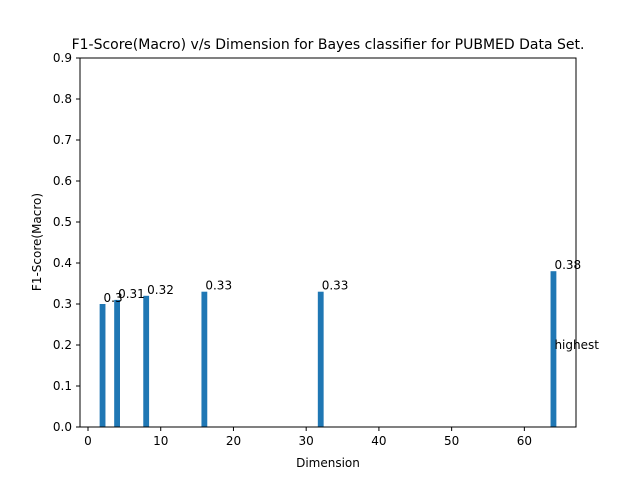 The width and height of the screenshot is (640, 480). Describe the element at coordinates (131, 294) in the screenshot. I see `data-label-dimension-4: 0.31` at that location.